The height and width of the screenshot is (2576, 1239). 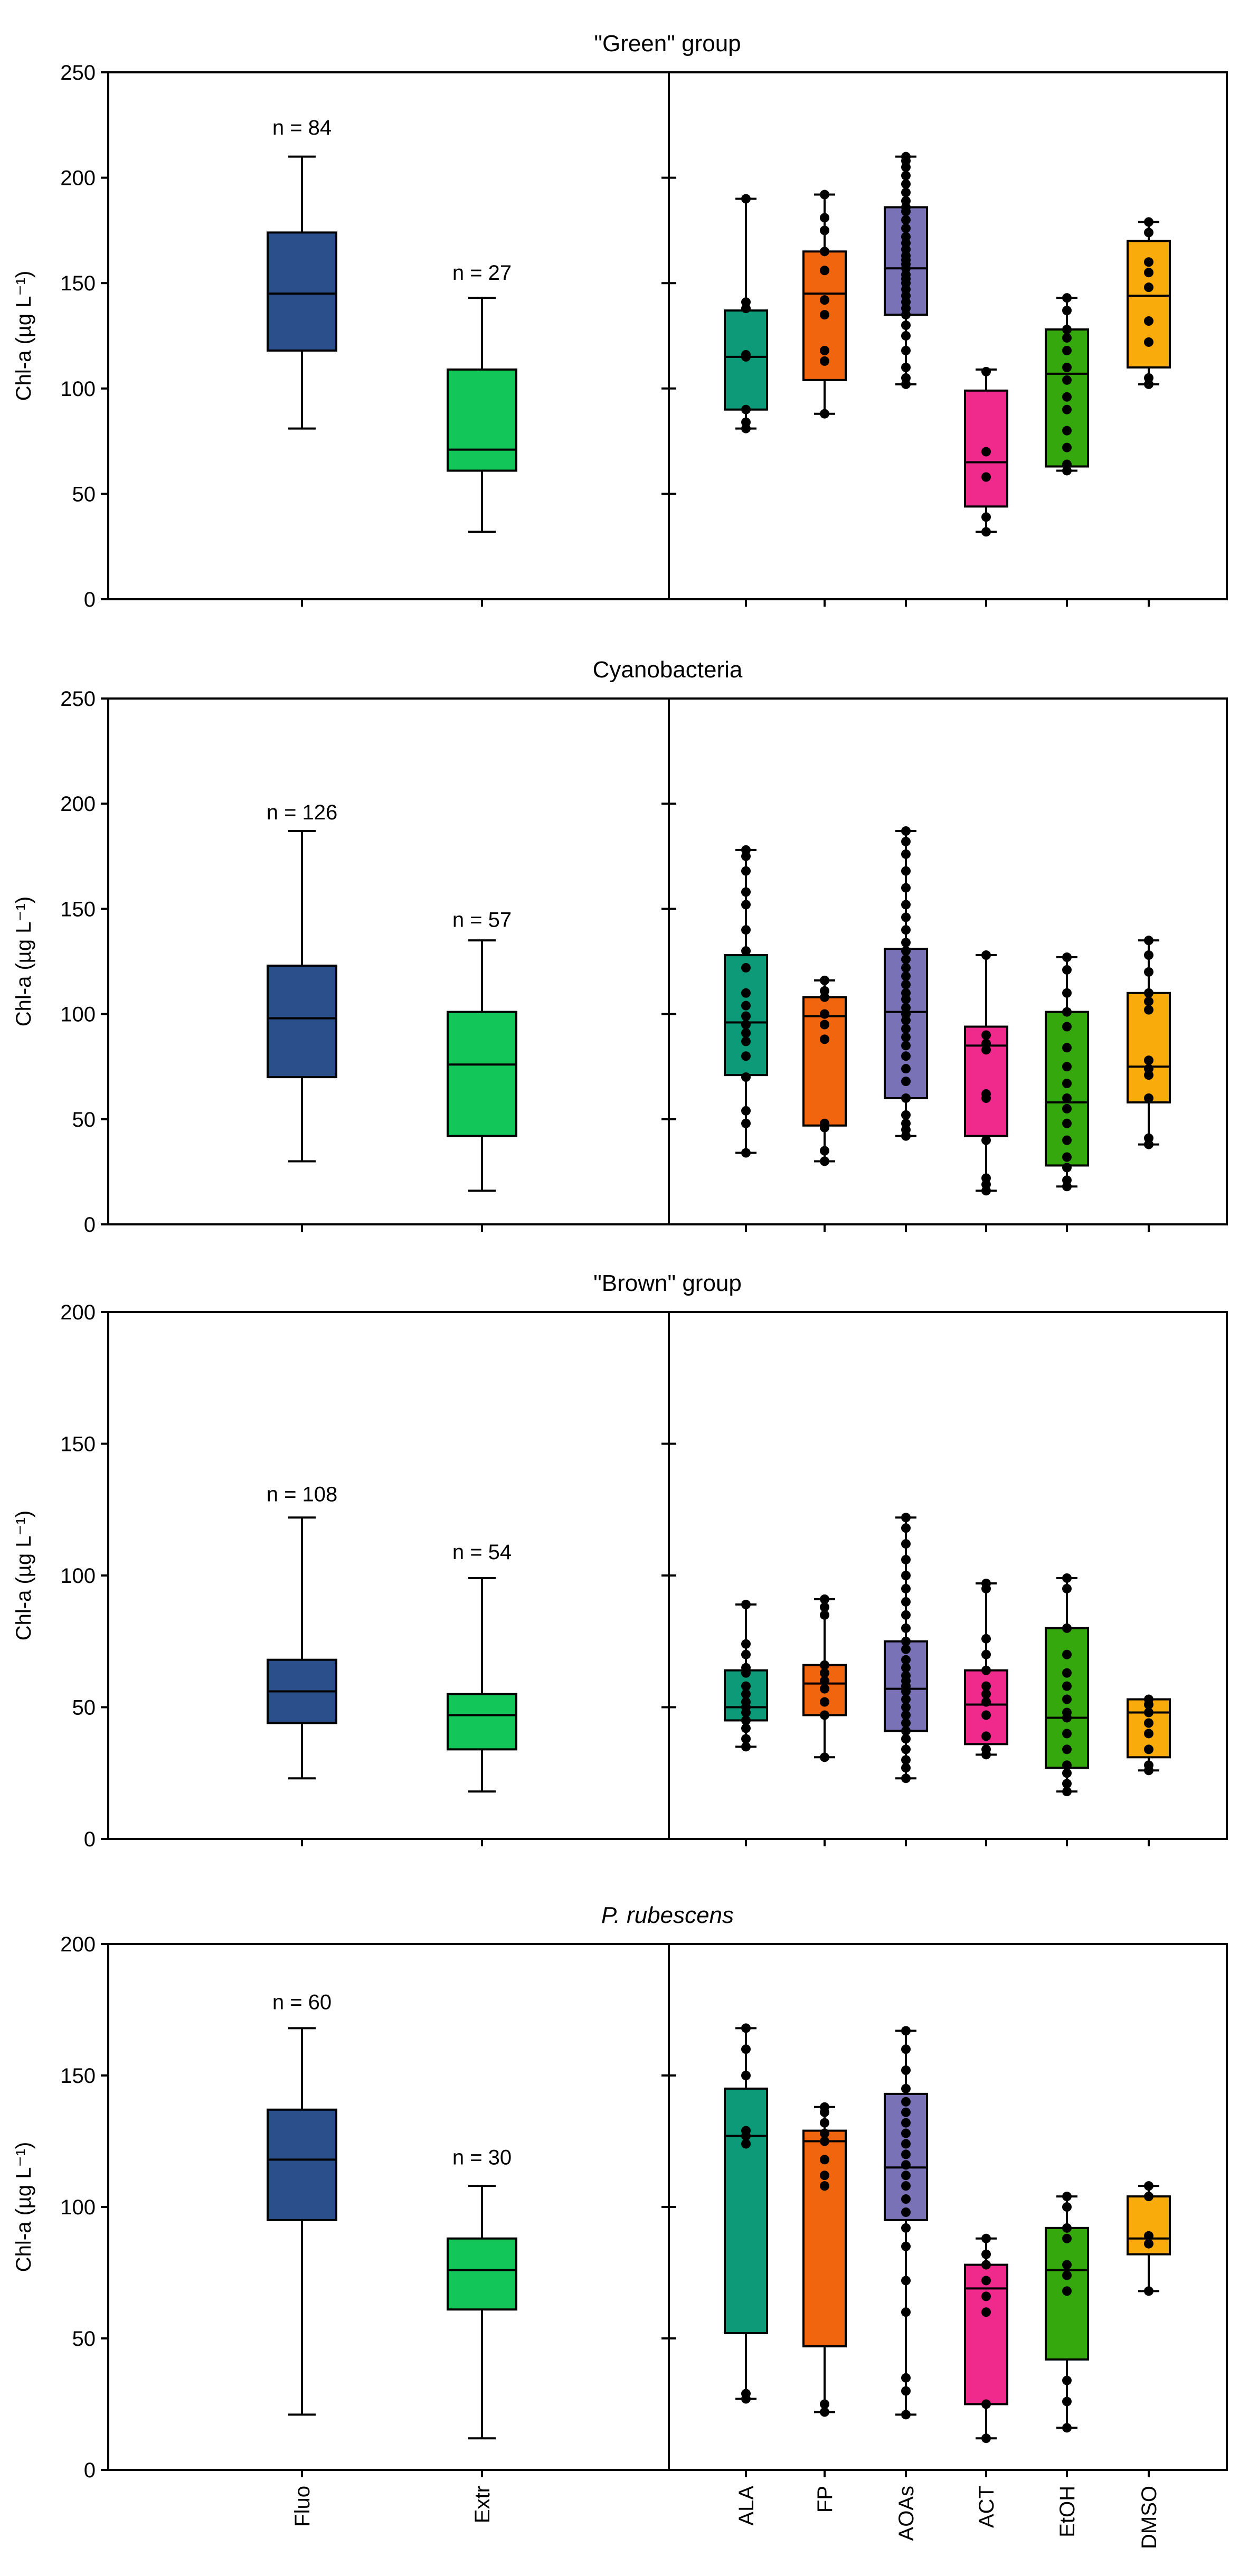 I want to click on y-tick-label: 250, so click(x=78, y=699).